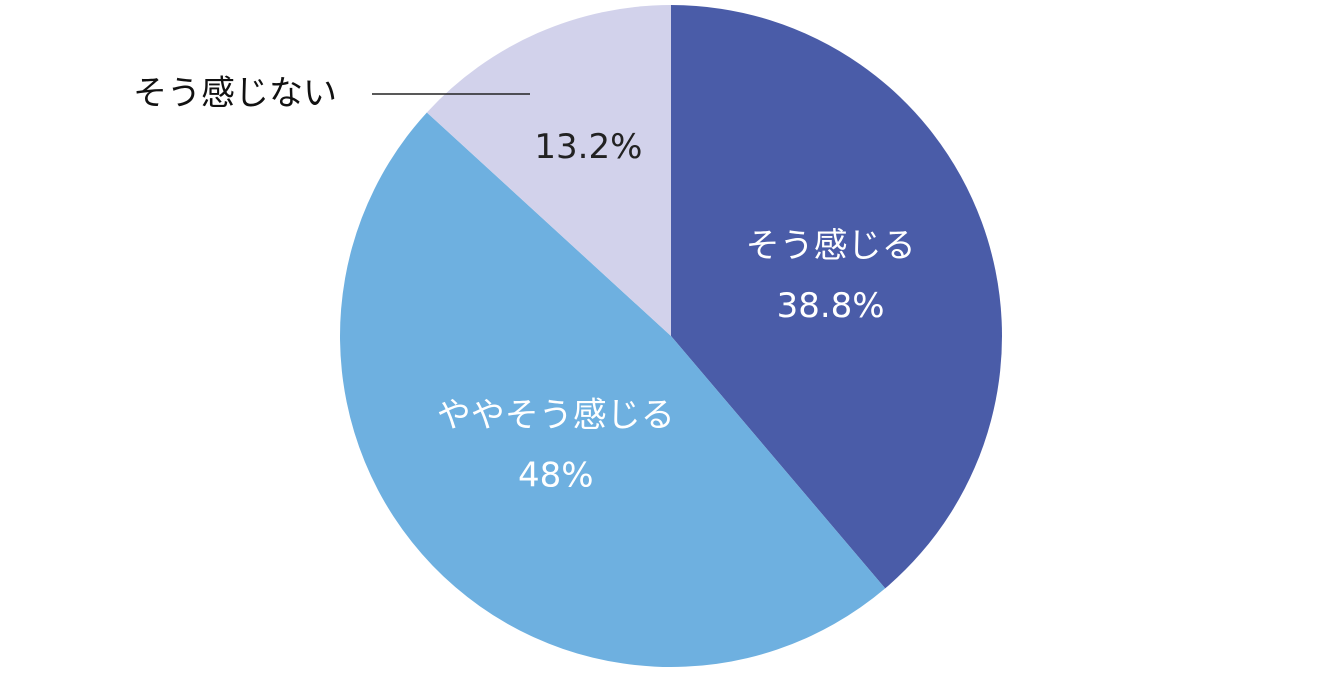 The height and width of the screenshot is (680, 1330). What do you see at coordinates (831, 246) in the screenshot?
I see `slice-category-label: そう感じる` at bounding box center [831, 246].